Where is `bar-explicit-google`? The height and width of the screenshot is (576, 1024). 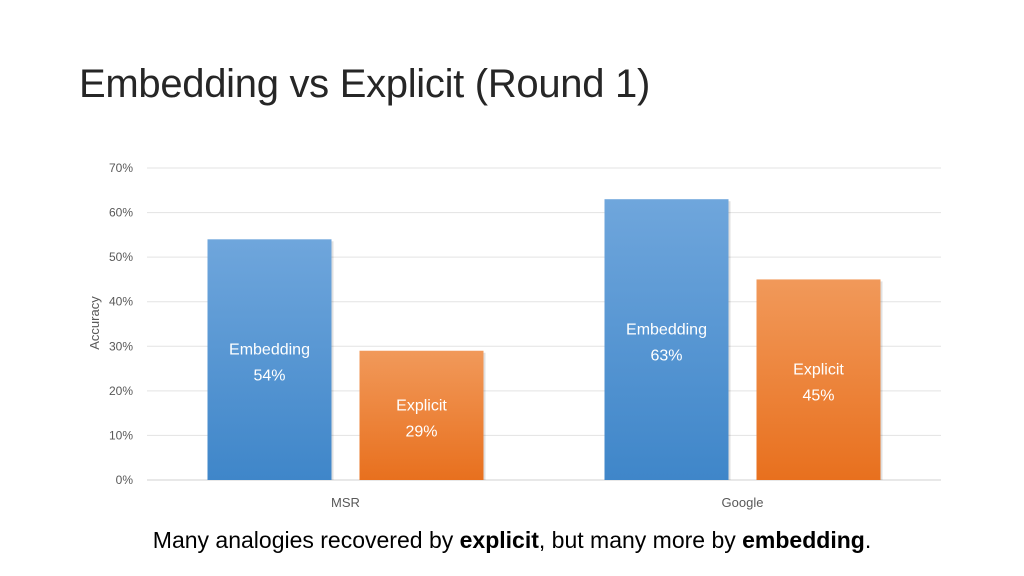
bar-explicit-google is located at coordinates (818, 379).